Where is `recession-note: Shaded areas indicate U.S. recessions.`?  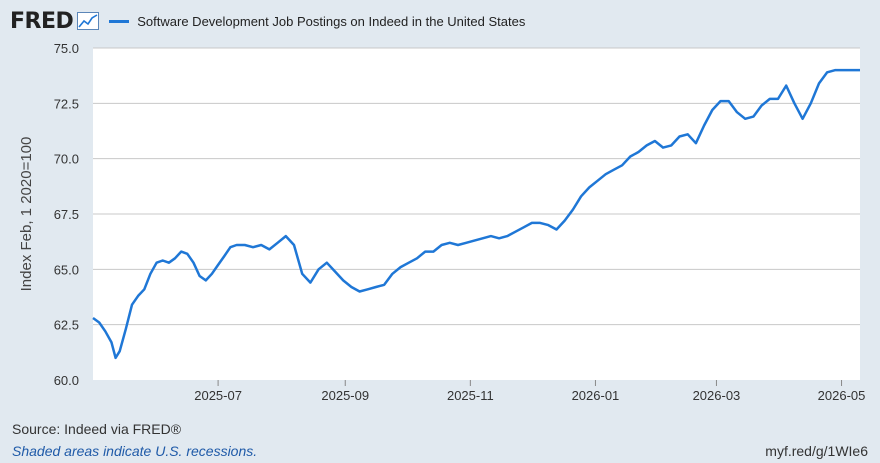
recession-note: Shaded areas indicate U.S. recessions. is located at coordinates (135, 451).